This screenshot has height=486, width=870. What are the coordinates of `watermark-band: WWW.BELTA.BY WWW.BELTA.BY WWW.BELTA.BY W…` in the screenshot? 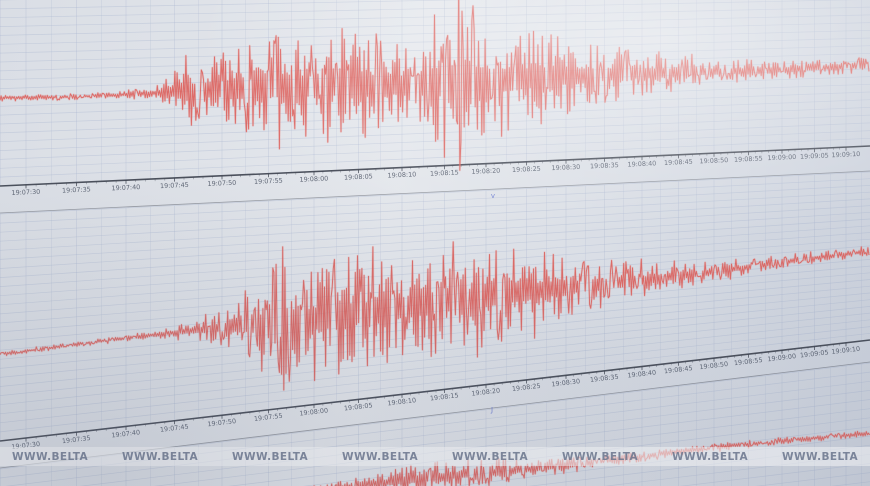 It's located at (435, 456).